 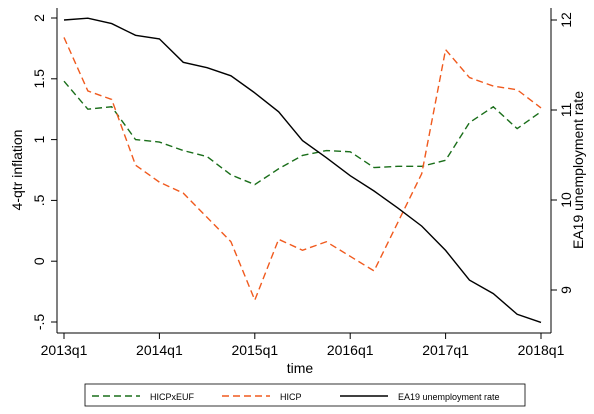 What do you see at coordinates (566, 290) in the screenshot?
I see `y2-tick-label: 9` at bounding box center [566, 290].